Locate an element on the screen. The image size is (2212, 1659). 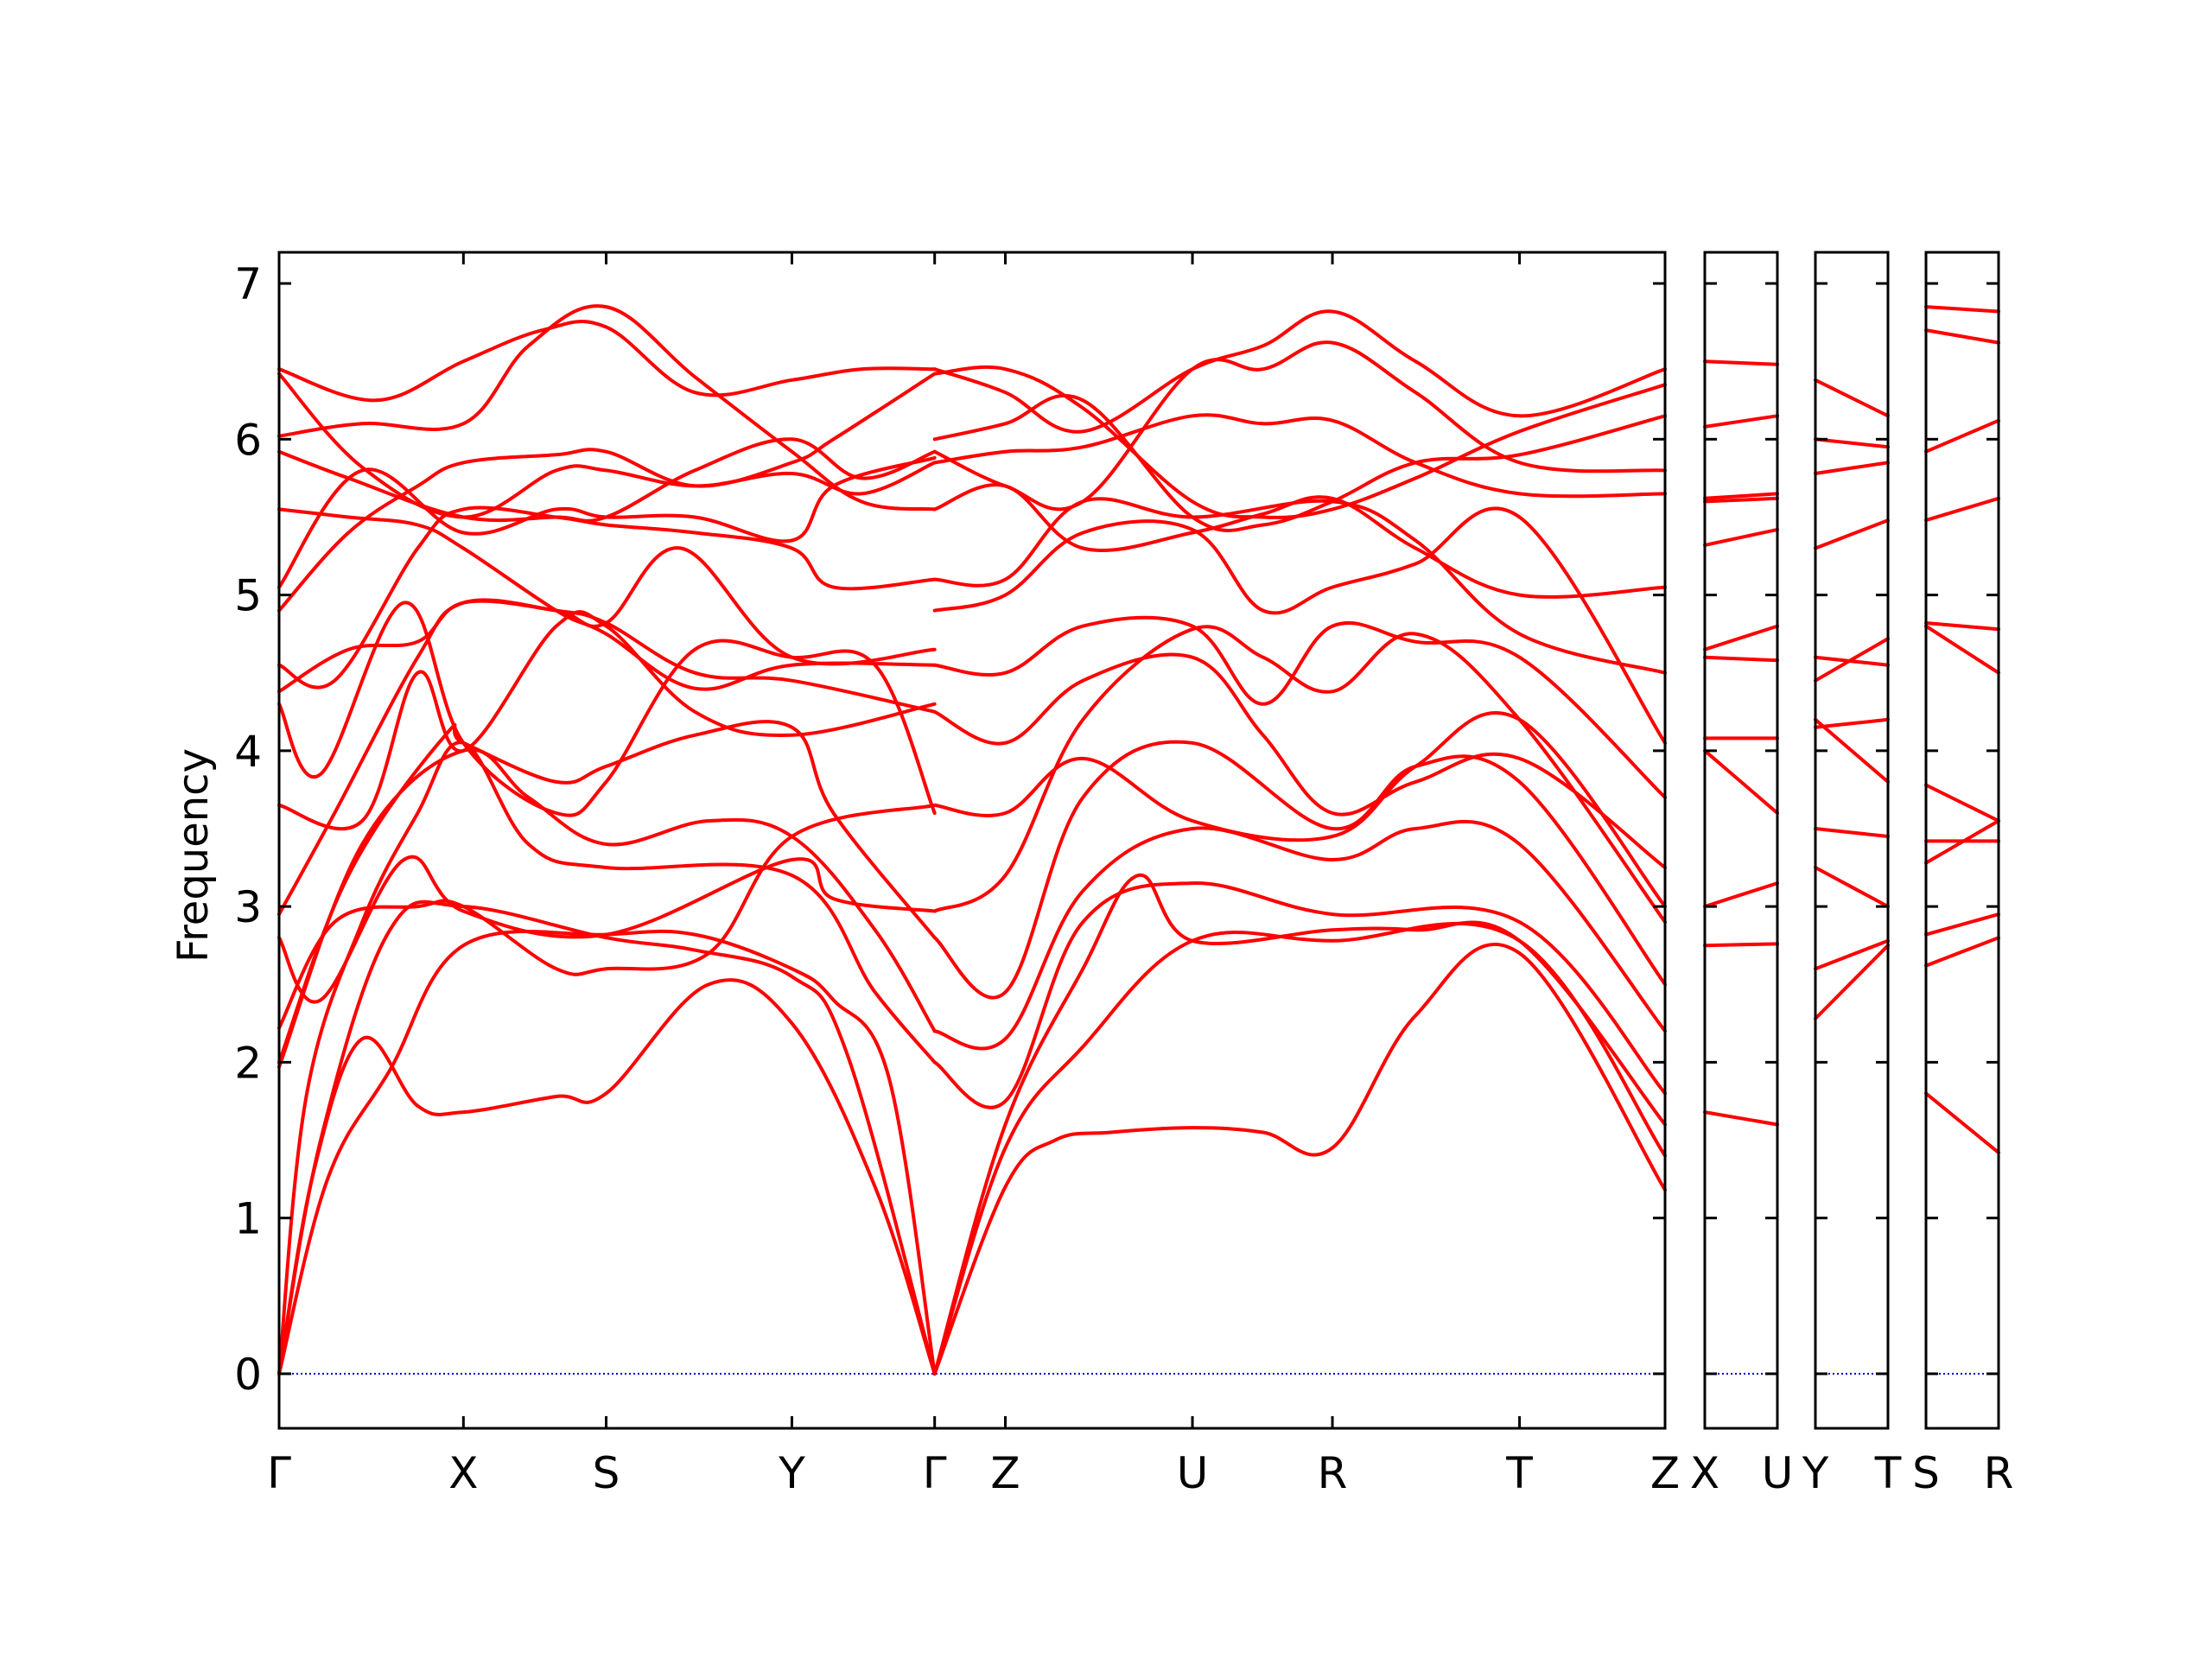
y-axis-label: Frequency is located at coordinates (193, 855).